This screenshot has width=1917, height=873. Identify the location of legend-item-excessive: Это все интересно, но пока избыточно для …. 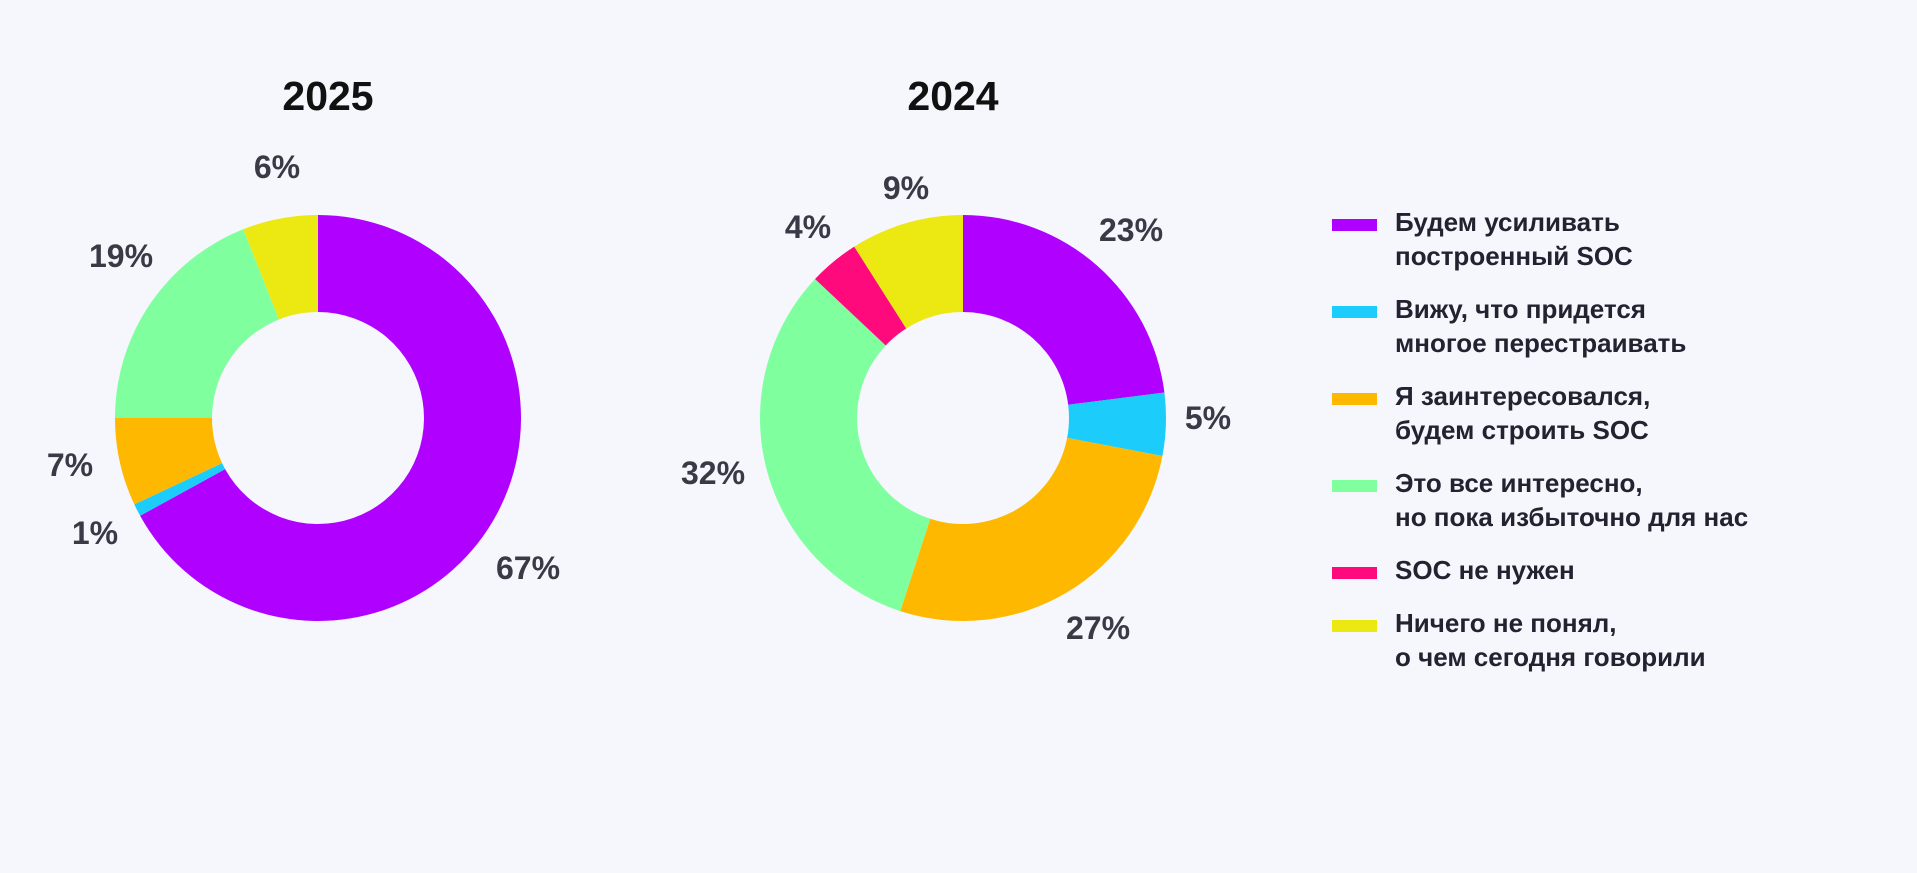
(1540, 500).